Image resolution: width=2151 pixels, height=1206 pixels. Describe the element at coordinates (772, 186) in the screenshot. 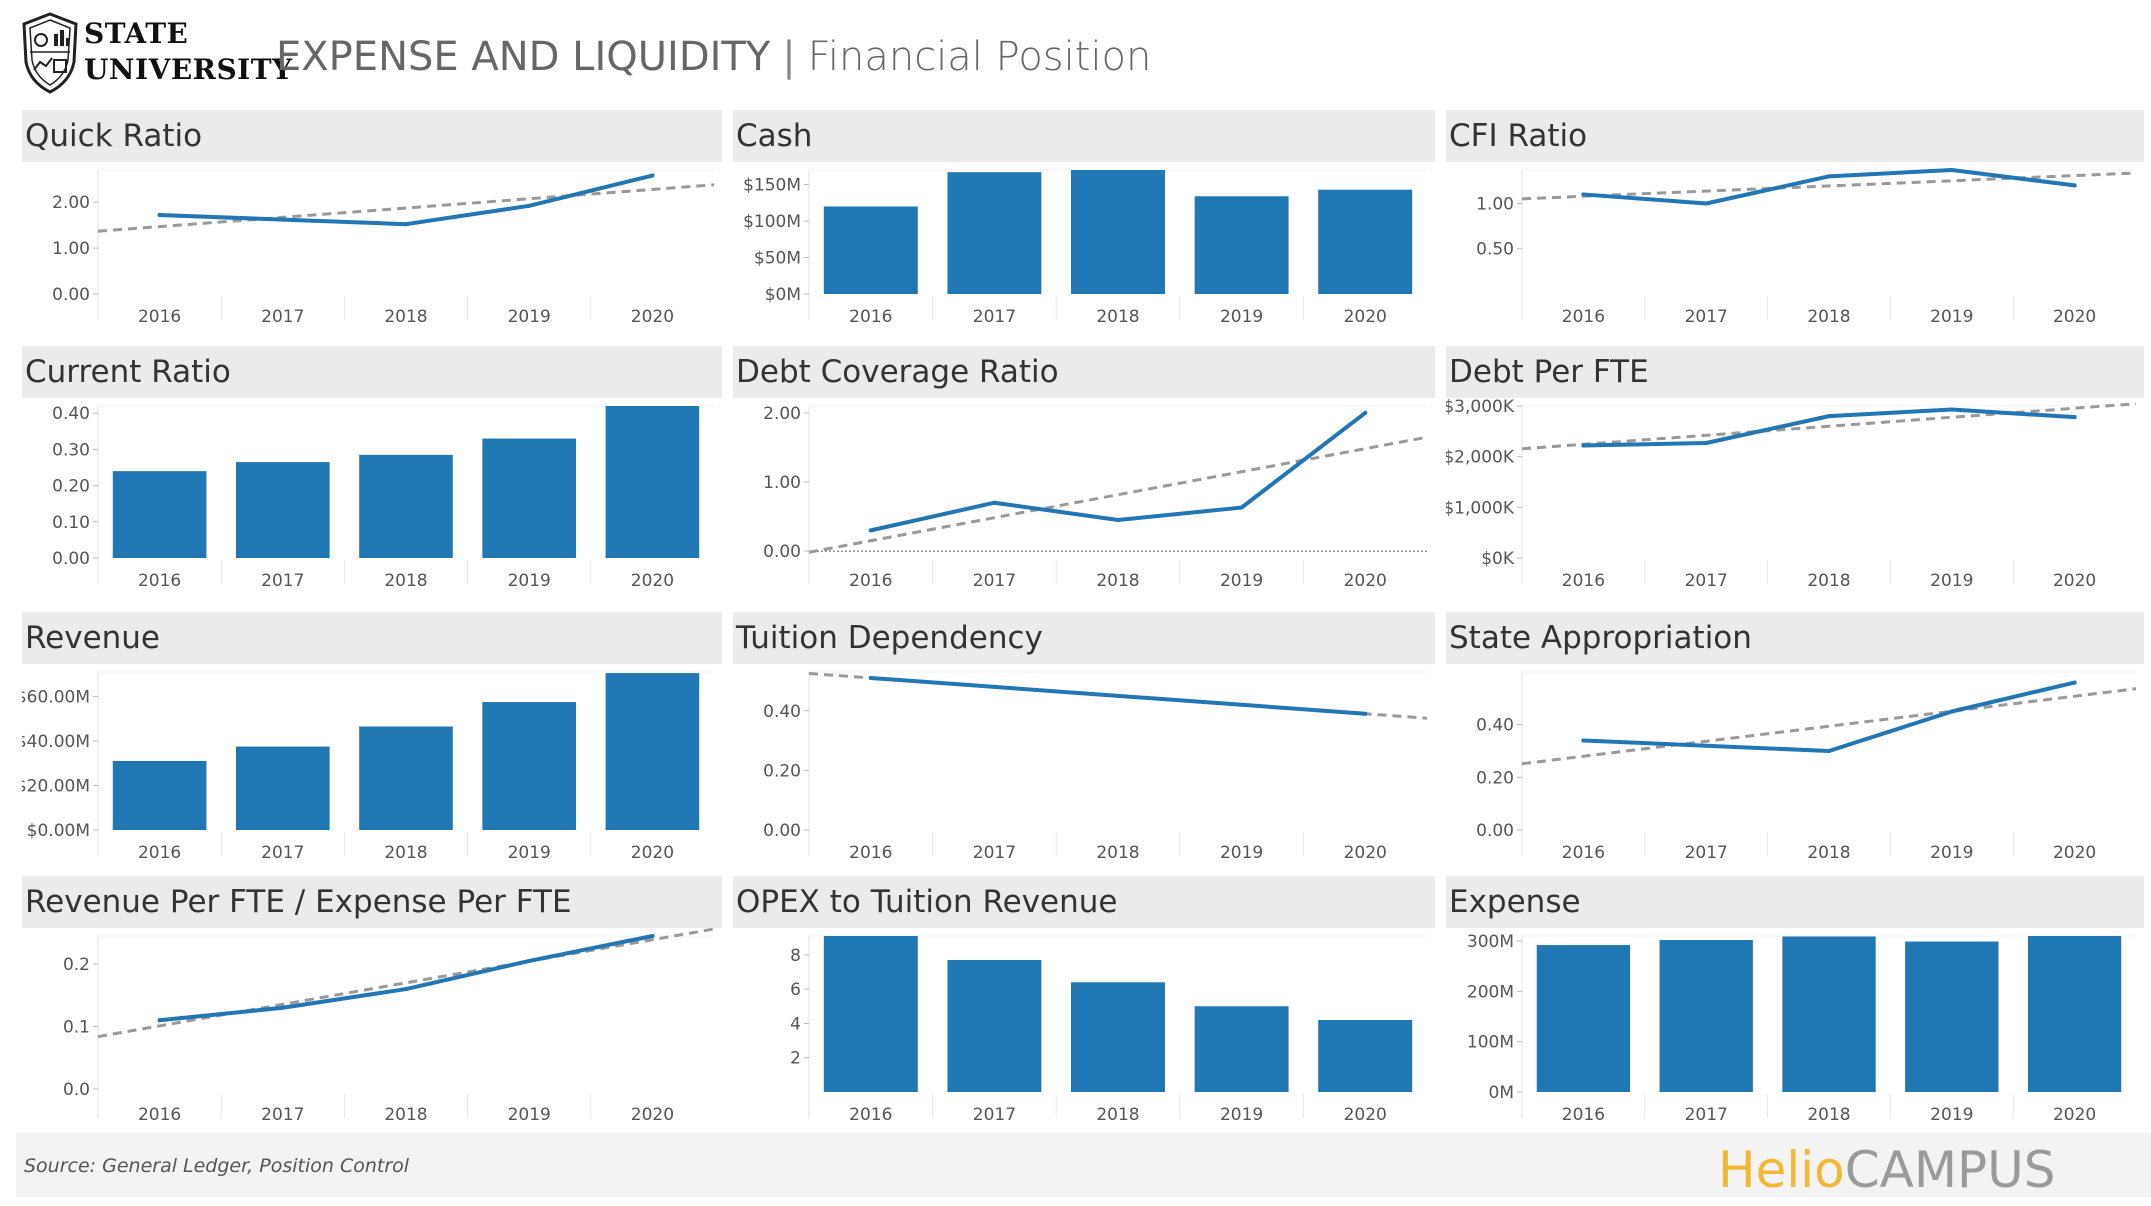

I see `y-tick-label: $150M` at that location.